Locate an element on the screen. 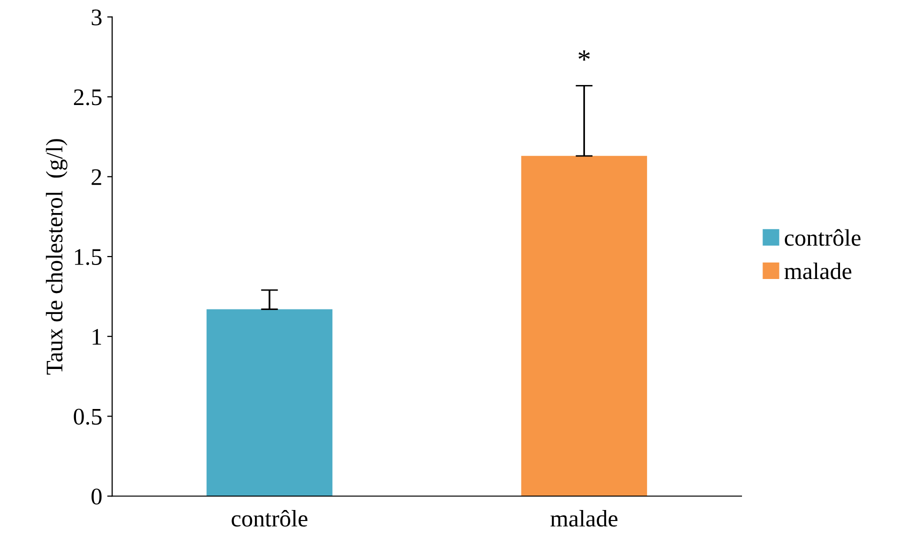  y-tick-label: 0.5 is located at coordinates (88, 416).